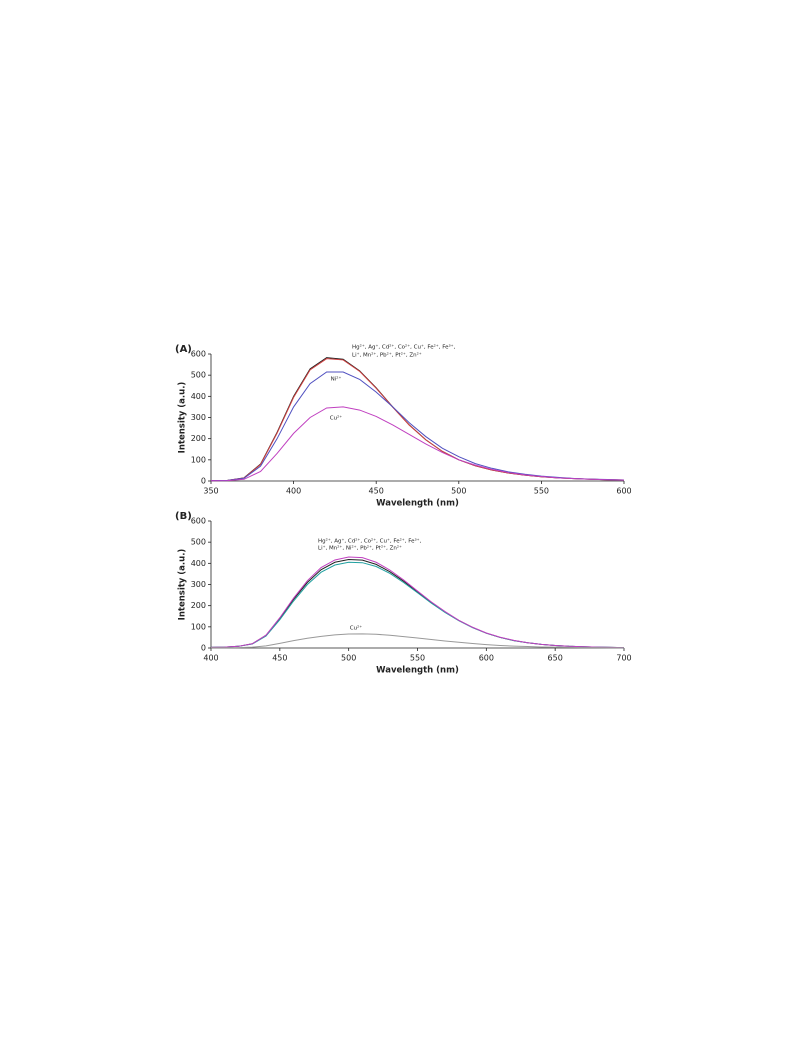 The width and height of the screenshot is (793, 1057). What do you see at coordinates (336, 379) in the screenshot?
I see `annotation: Ni²⁺` at bounding box center [336, 379].